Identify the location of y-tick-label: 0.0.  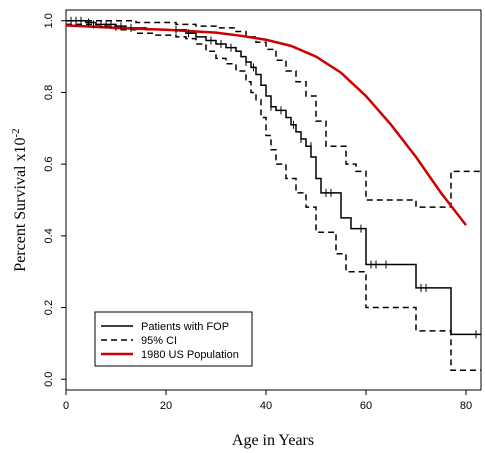
(49, 379).